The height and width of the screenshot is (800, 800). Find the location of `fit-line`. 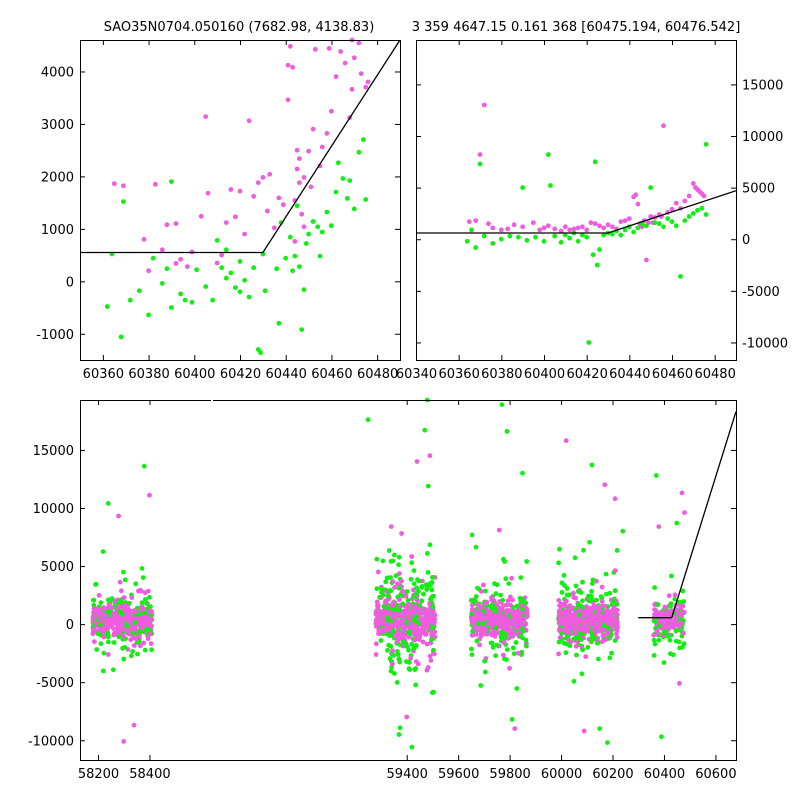

fit-line is located at coordinates (687, 515).